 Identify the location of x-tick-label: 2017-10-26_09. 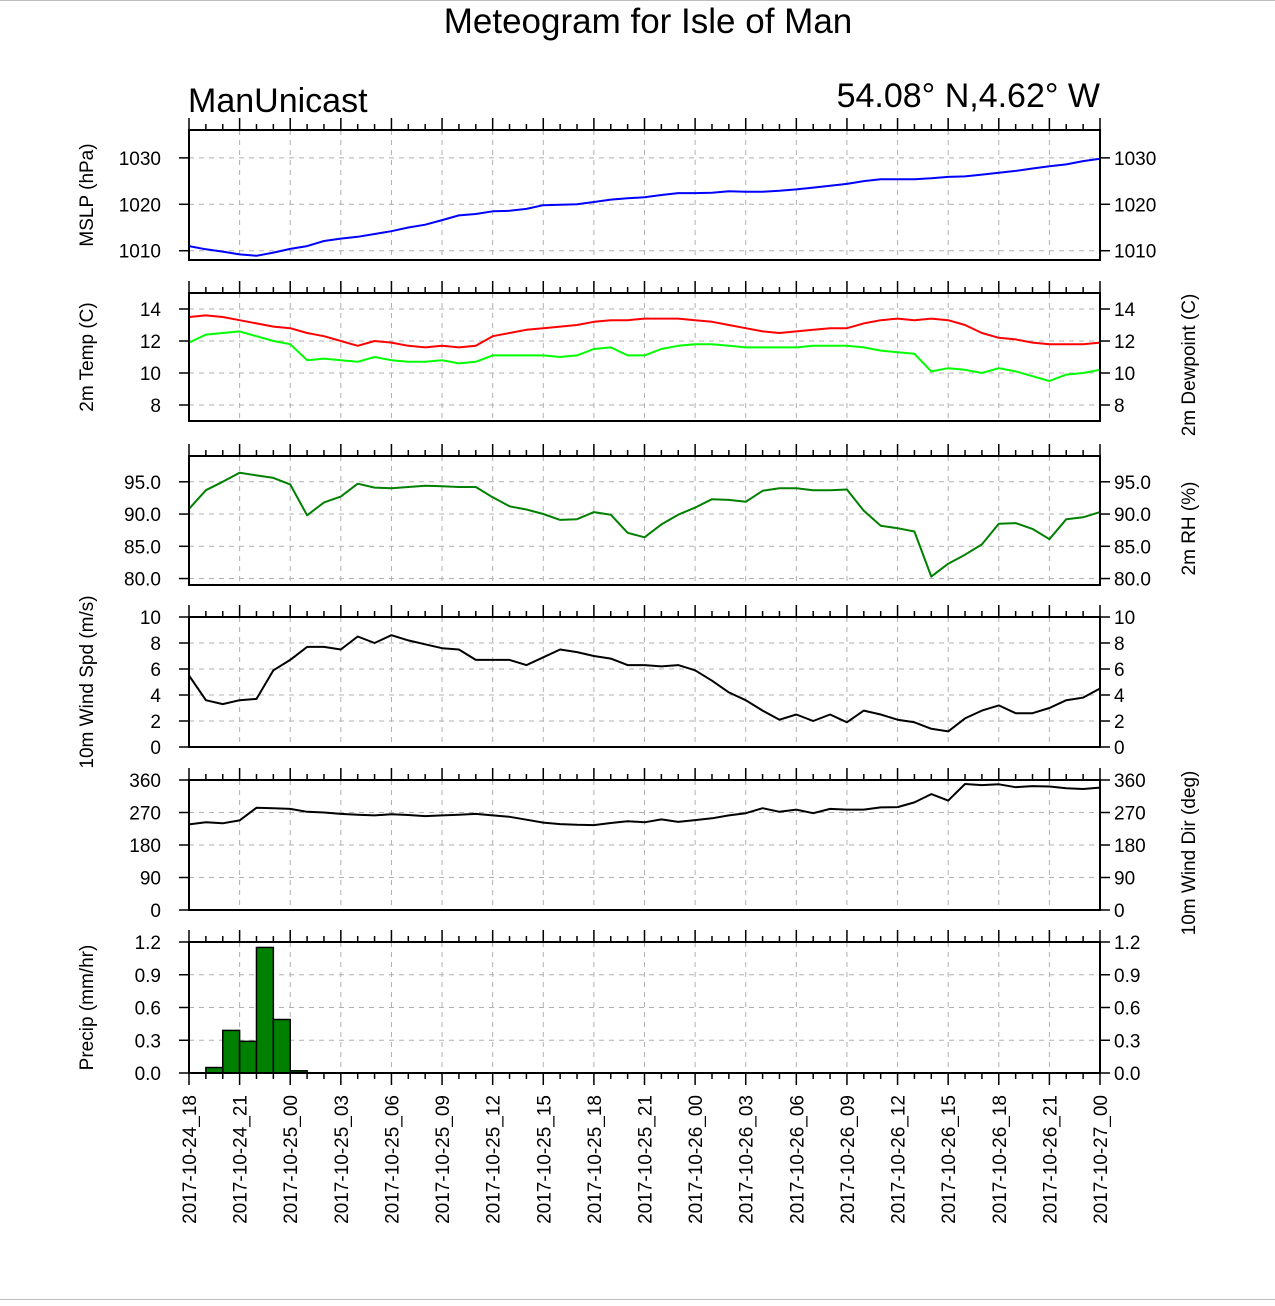
(848, 1159).